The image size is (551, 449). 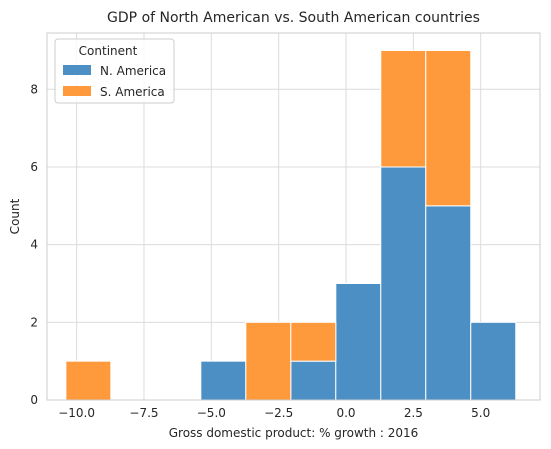 I want to click on x-axis-ticks: −10.0 −7.5 −5.0 −2.5 0.0 2.5 5.0, so click(x=274, y=413).